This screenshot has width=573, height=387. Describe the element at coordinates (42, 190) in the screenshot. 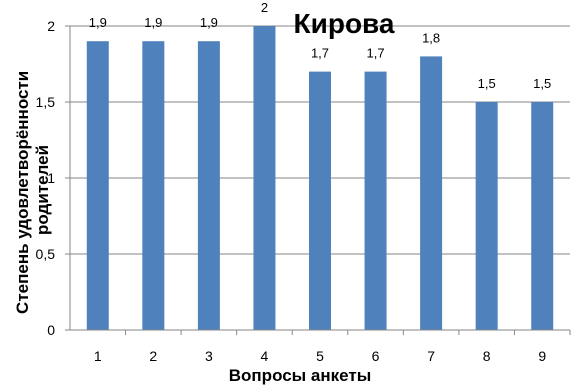

I see `y-axis-title-line-2: родителей` at that location.